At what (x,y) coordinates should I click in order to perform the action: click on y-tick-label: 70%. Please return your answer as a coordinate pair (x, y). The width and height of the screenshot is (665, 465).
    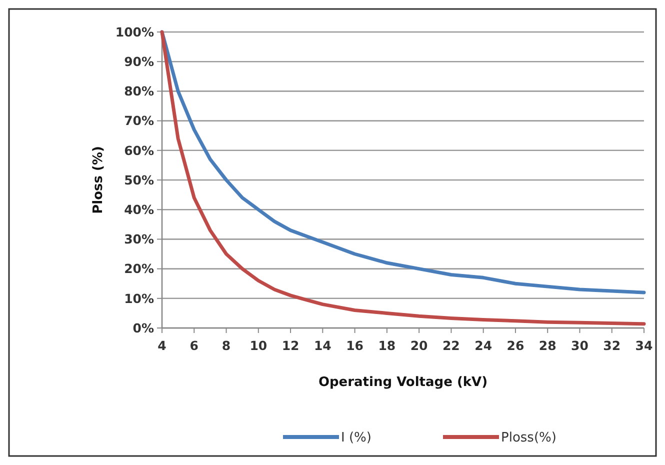
    Looking at the image, I should click on (139, 120).